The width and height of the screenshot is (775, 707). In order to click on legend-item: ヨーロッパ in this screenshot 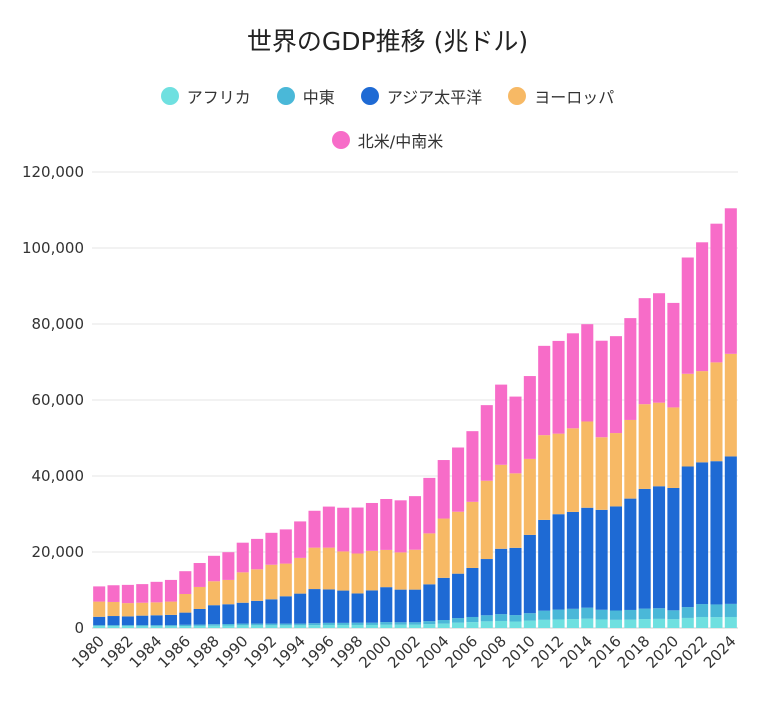, I will do `click(561, 96)`.